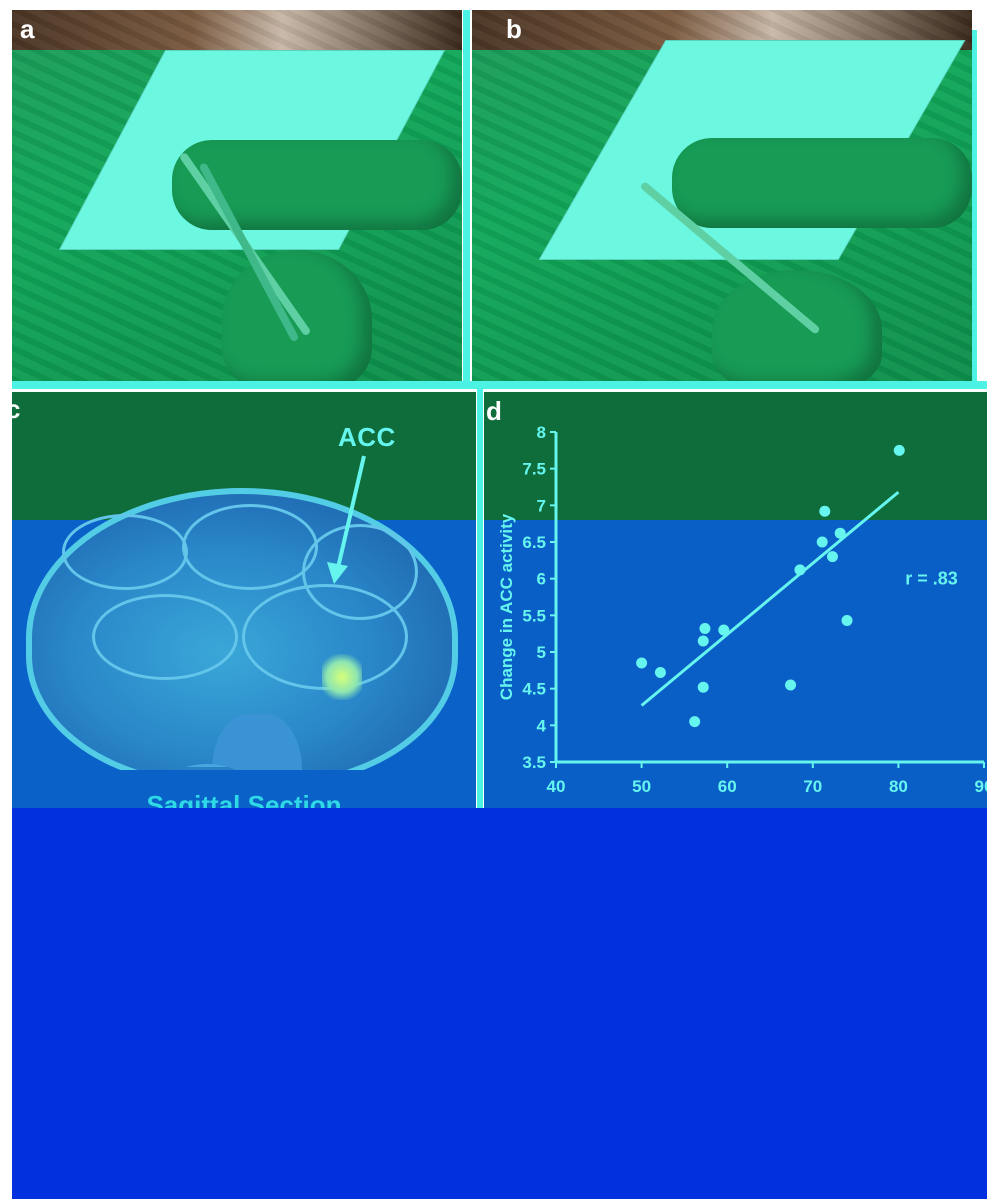 Image resolution: width=987 pixels, height=1199 pixels. Describe the element at coordinates (541, 652) in the screenshot. I see `y-tick-label: 5` at that location.